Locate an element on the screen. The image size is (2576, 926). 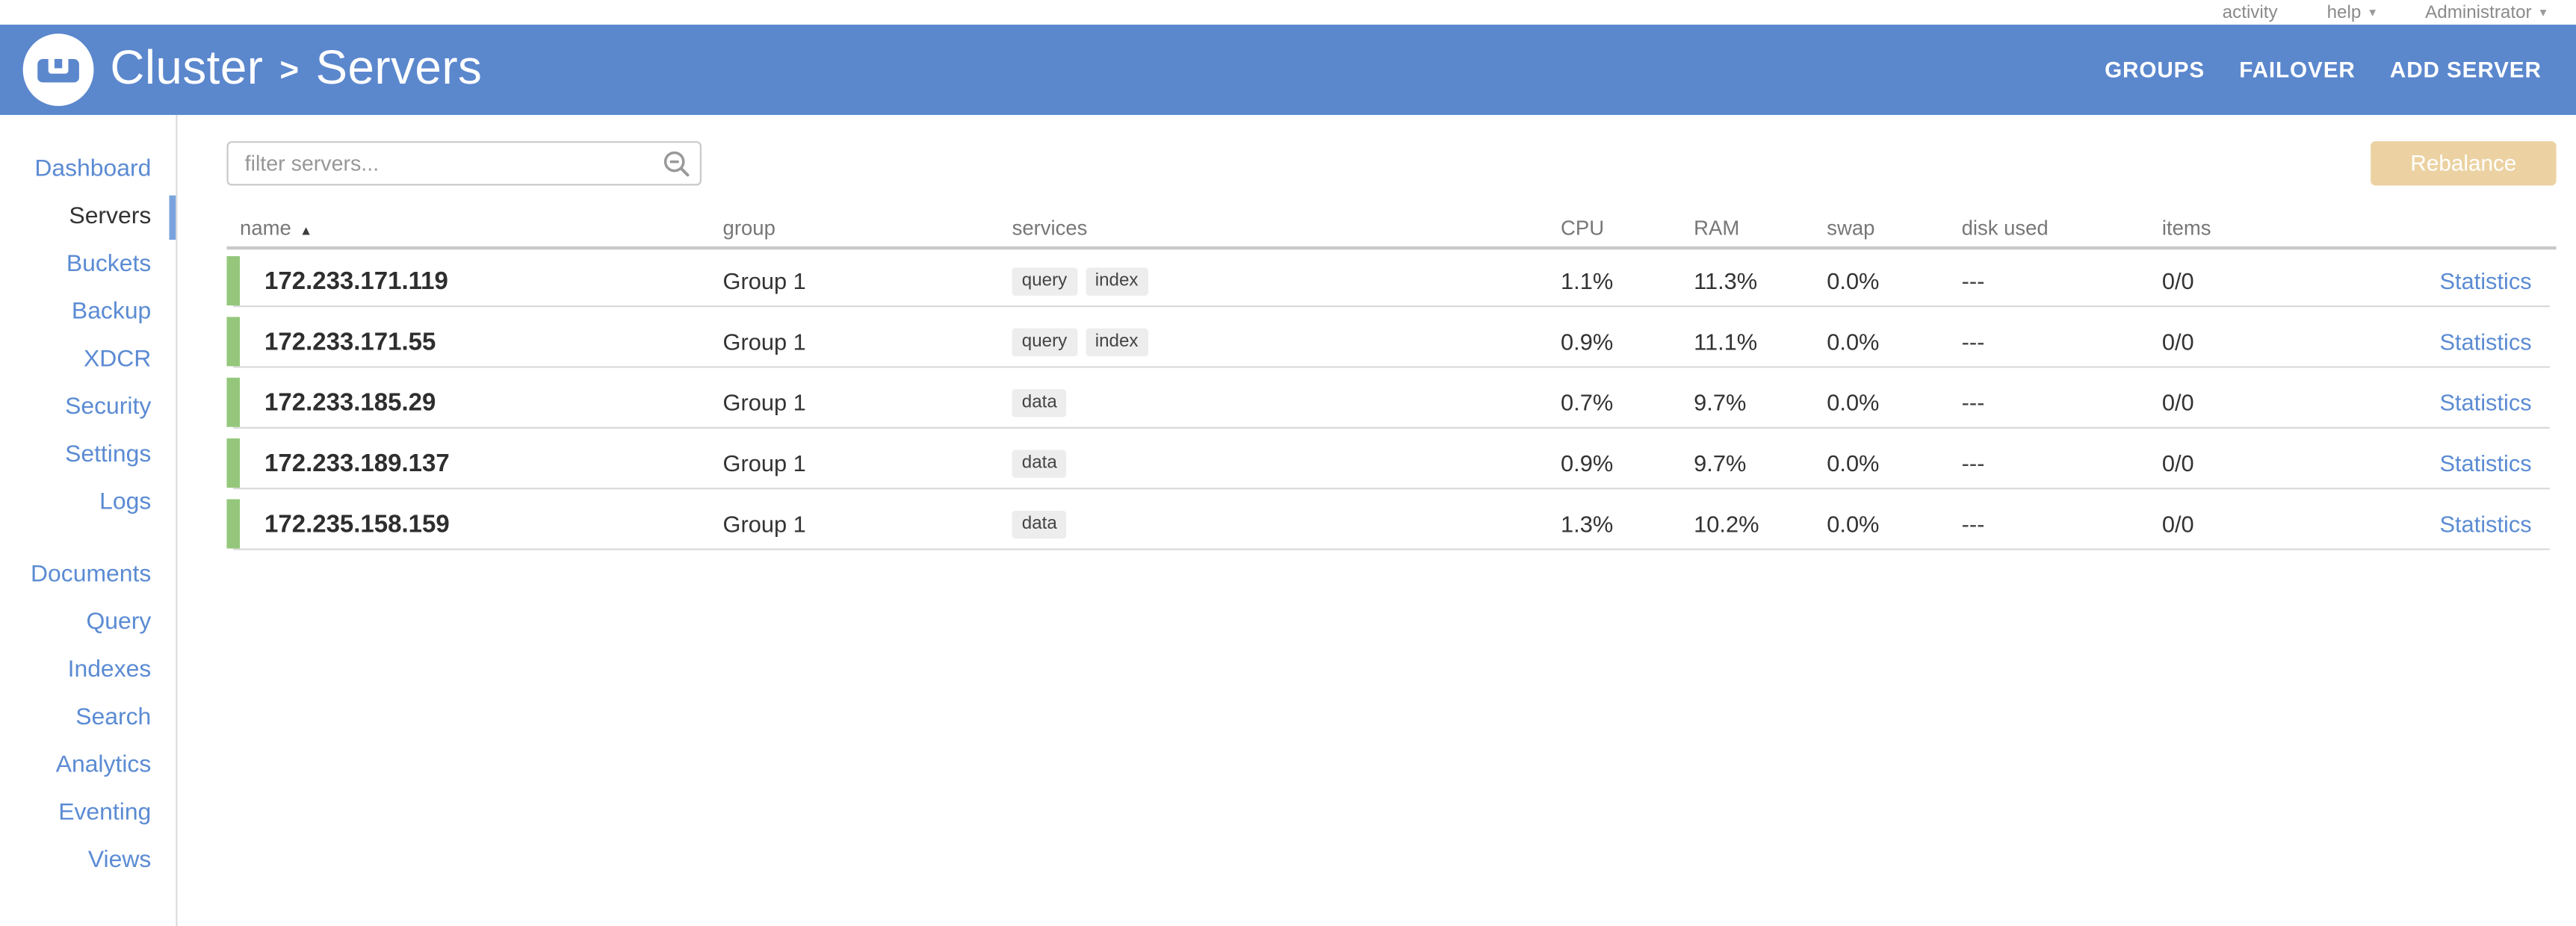
server-name: 172.233.171.55 is located at coordinates (350, 342).